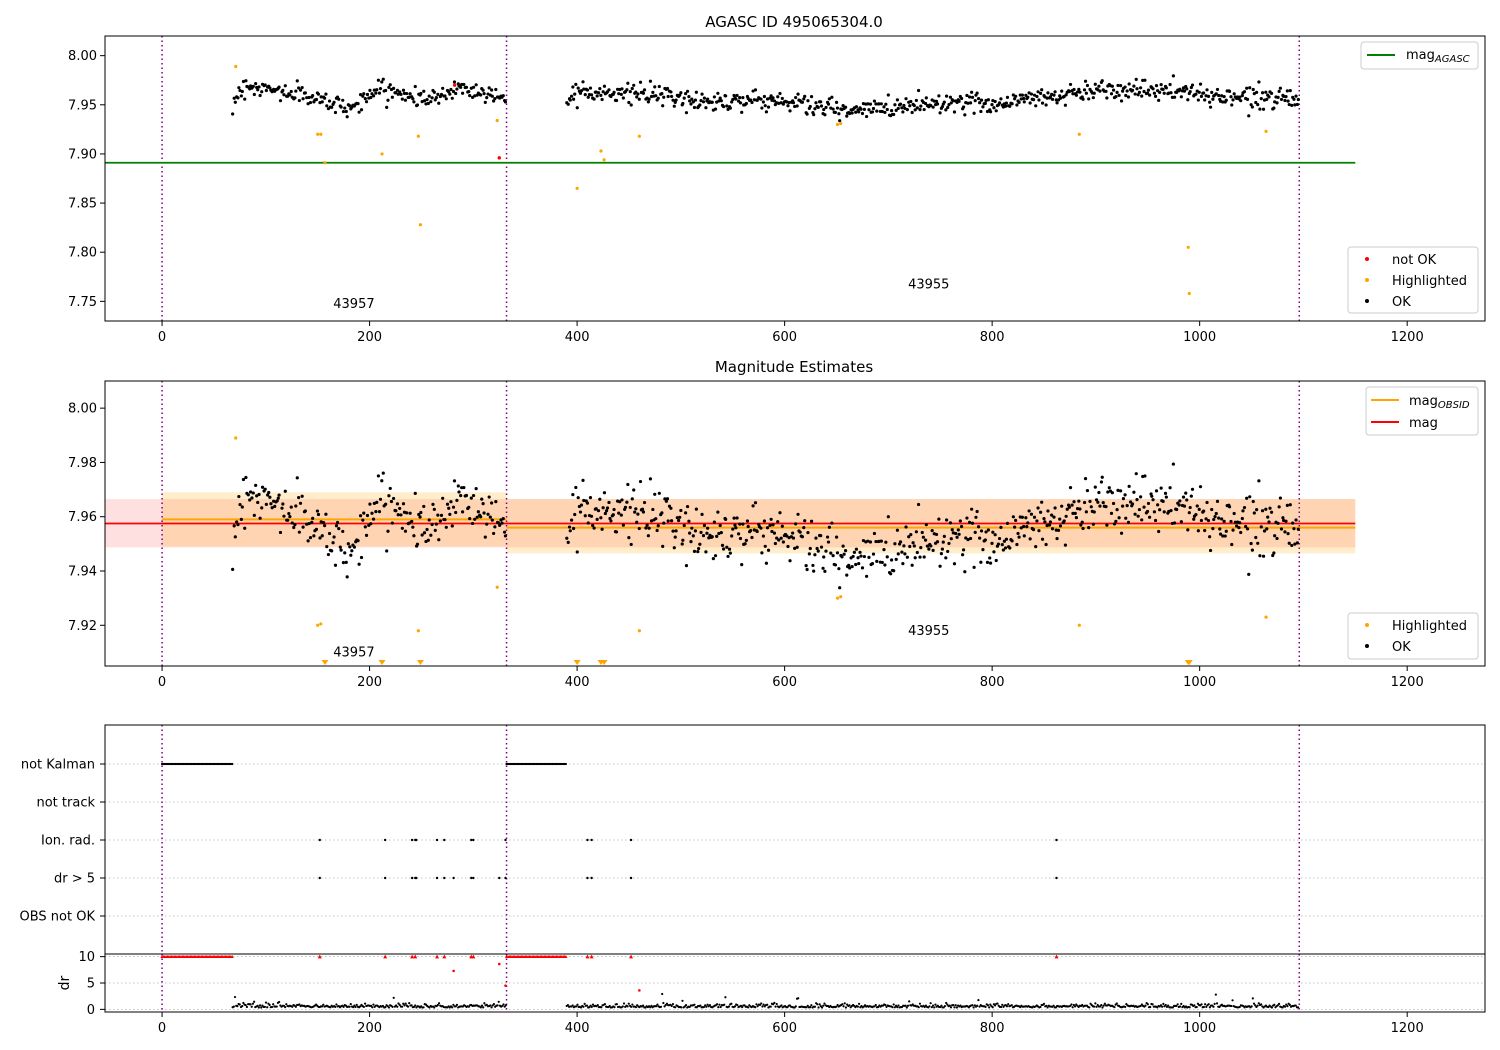  Describe the element at coordinates (369, 1028) in the screenshot. I see `x-tick-label: 200` at that location.